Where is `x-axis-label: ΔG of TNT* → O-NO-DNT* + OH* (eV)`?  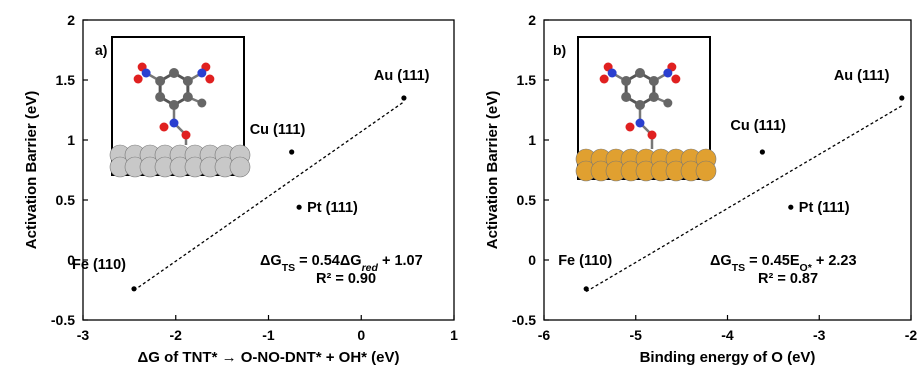
x-axis-label: ΔG of TNT* → O-NO-DNT* + OH* (eV) is located at coordinates (268, 357).